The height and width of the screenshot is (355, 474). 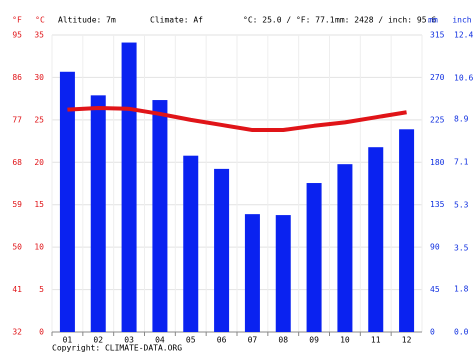 What do you see at coordinates (432, 332) in the screenshot?
I see `y2ticks-label: 0` at bounding box center [432, 332].